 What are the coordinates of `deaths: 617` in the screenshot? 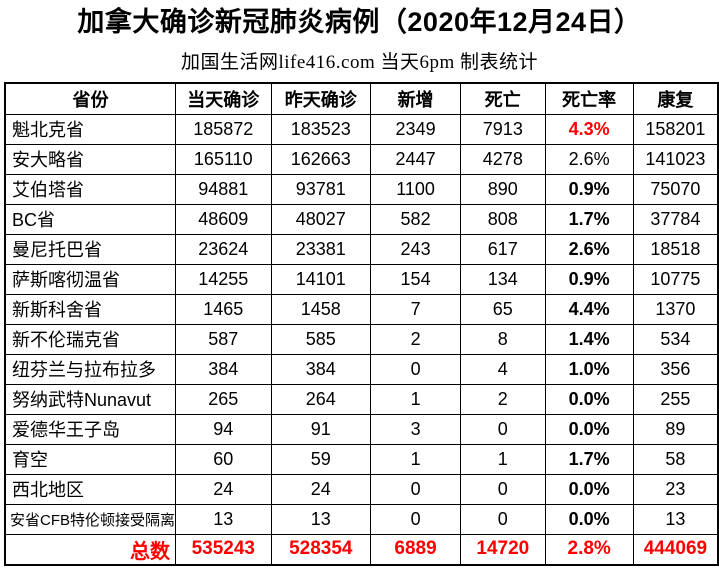 It's located at (503, 249).